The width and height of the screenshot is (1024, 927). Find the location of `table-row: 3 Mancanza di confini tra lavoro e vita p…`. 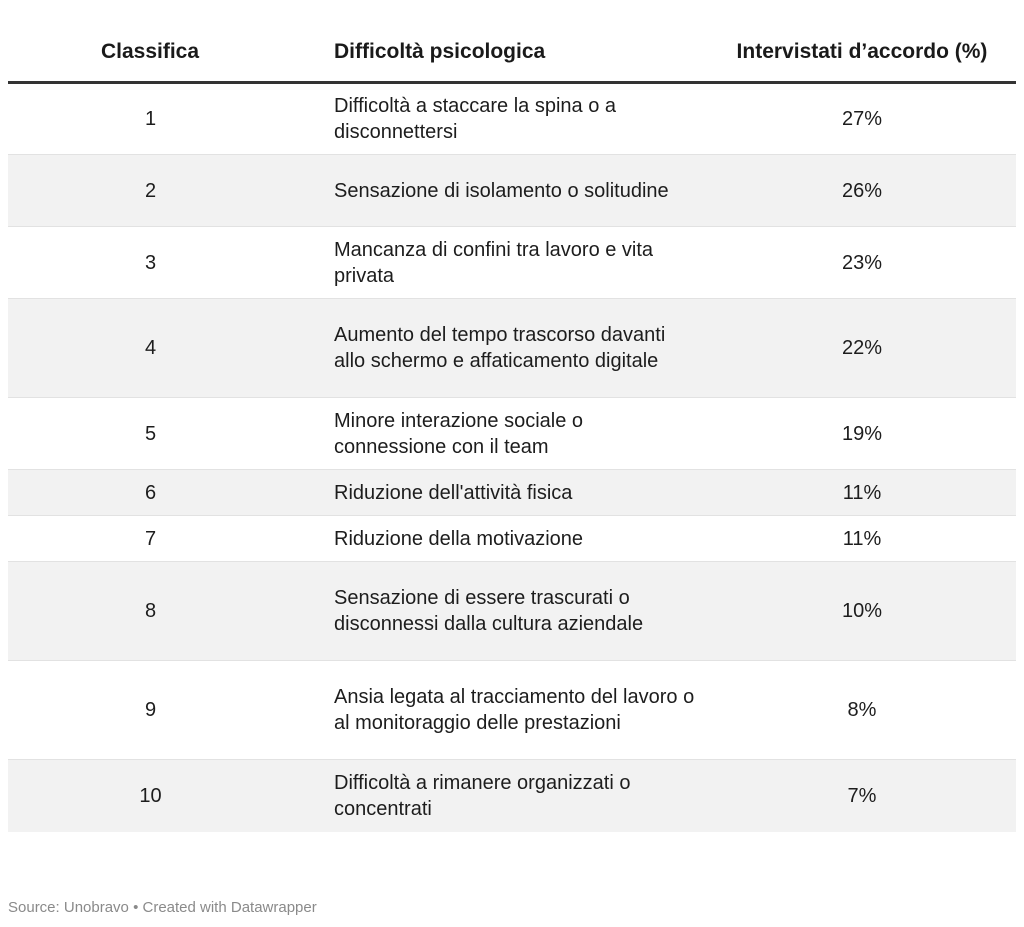

table-row: 3 Mancanza di confini tra lavoro e vita p… is located at coordinates (512, 262).